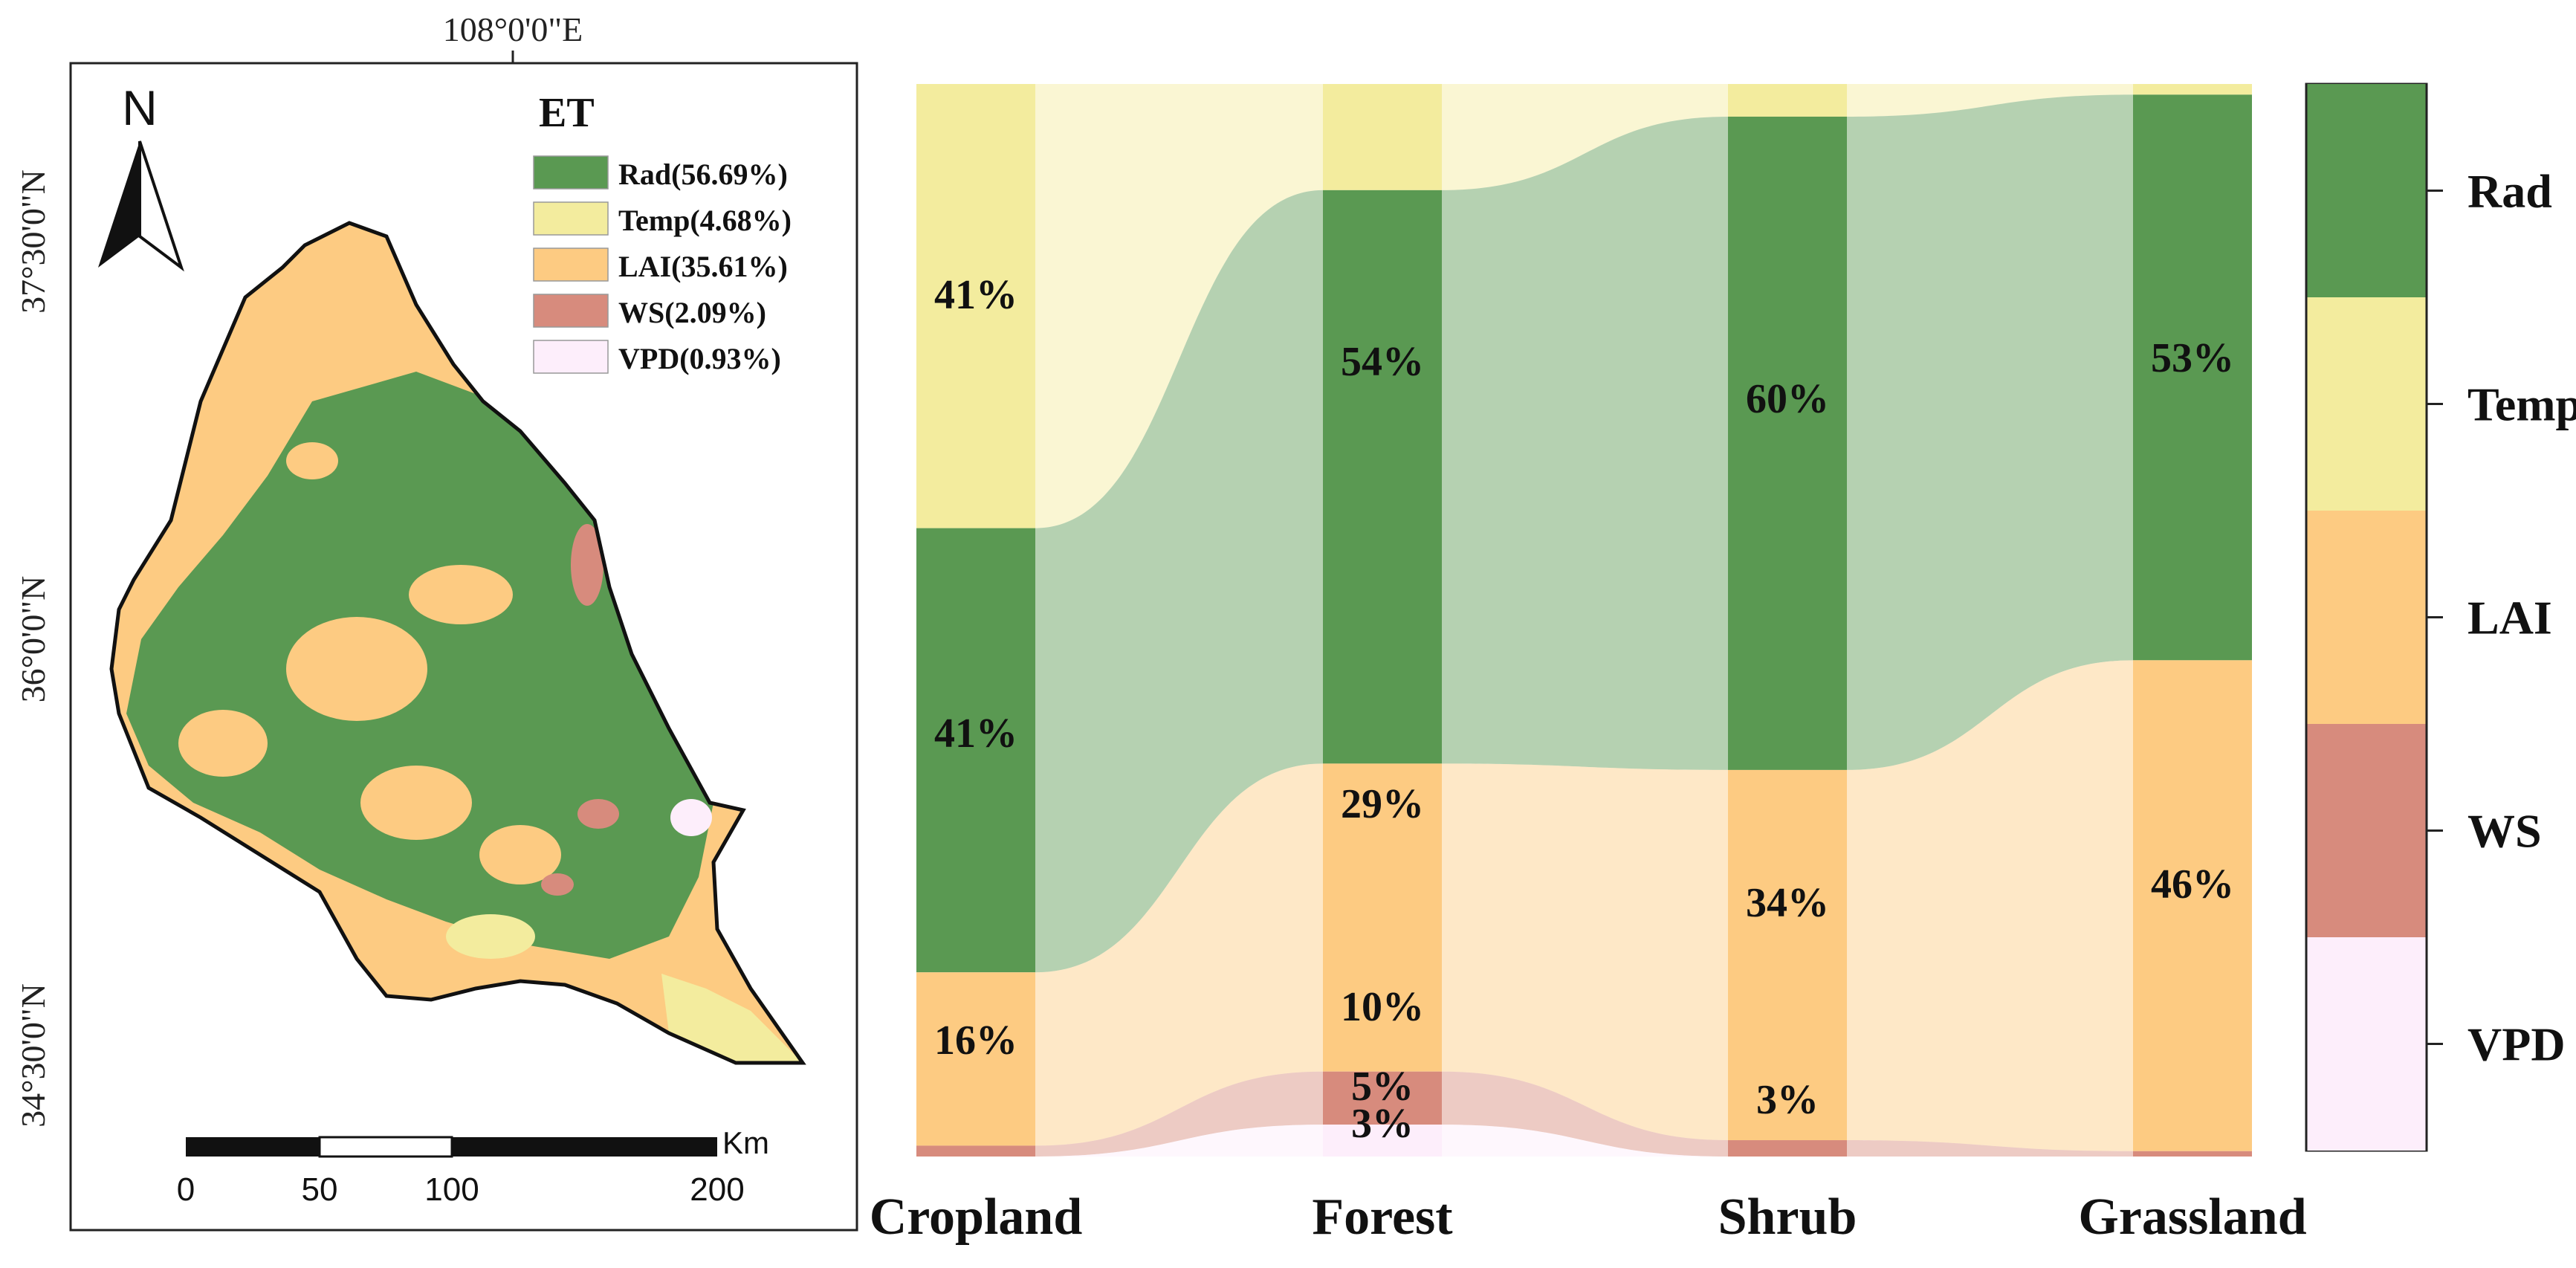  I want to click on map-legend-item-rad: Rad(56.69%), so click(661, 173).